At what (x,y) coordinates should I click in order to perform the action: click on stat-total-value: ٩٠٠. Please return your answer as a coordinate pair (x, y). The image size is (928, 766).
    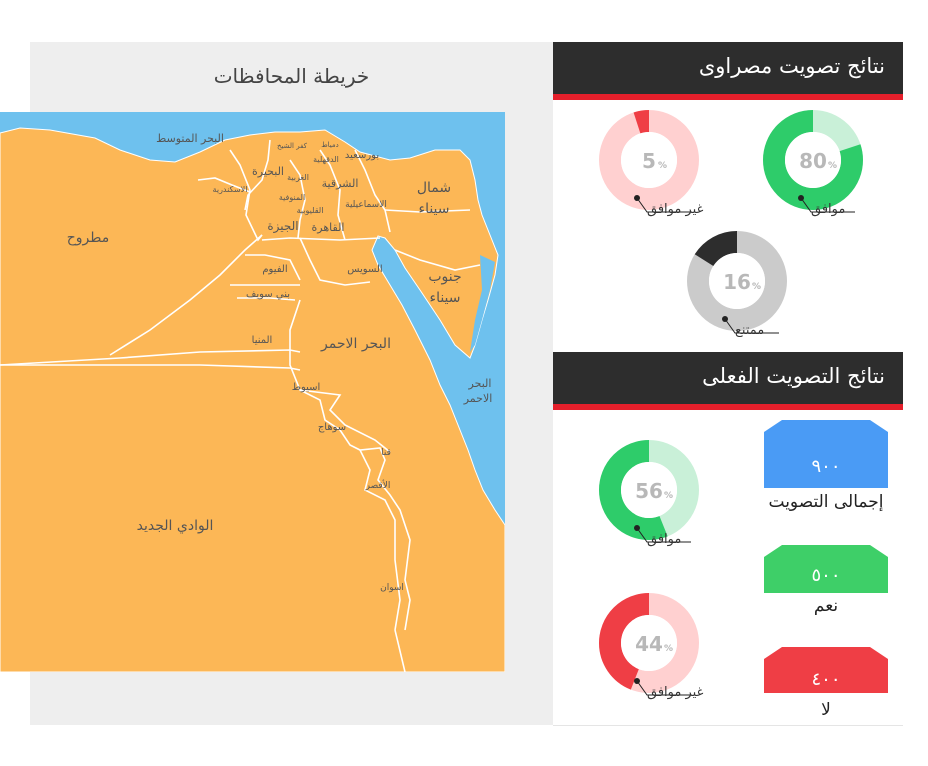
    Looking at the image, I should click on (826, 466).